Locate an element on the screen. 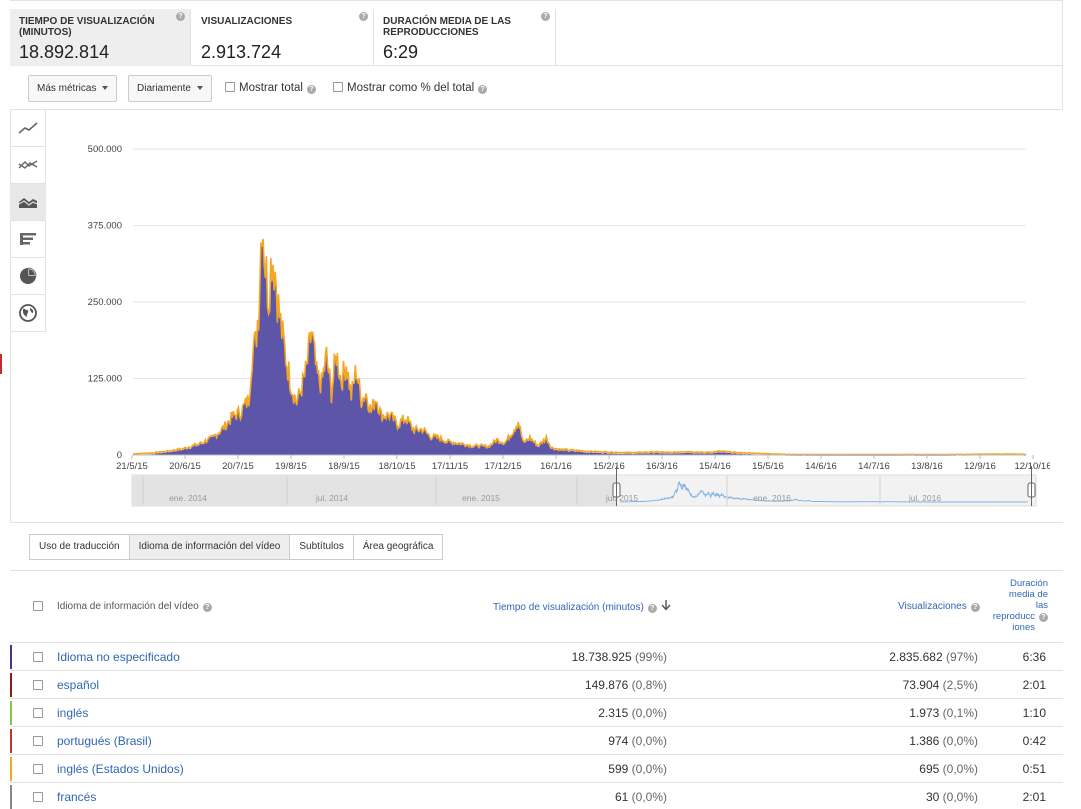 This screenshot has height=809, width=1081. avg-duration-header-line: media de is located at coordinates (1028, 594).